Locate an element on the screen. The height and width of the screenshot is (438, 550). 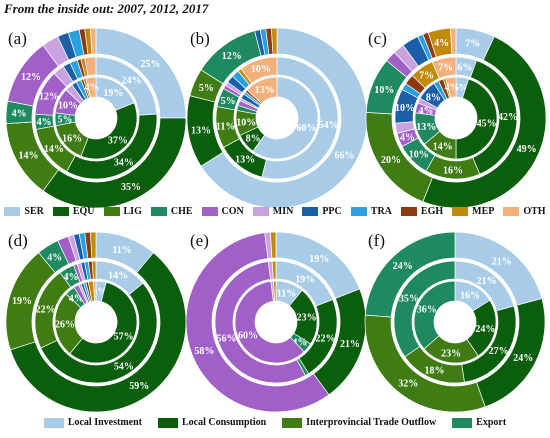
legend-label: Local Investment is located at coordinates (104, 422).